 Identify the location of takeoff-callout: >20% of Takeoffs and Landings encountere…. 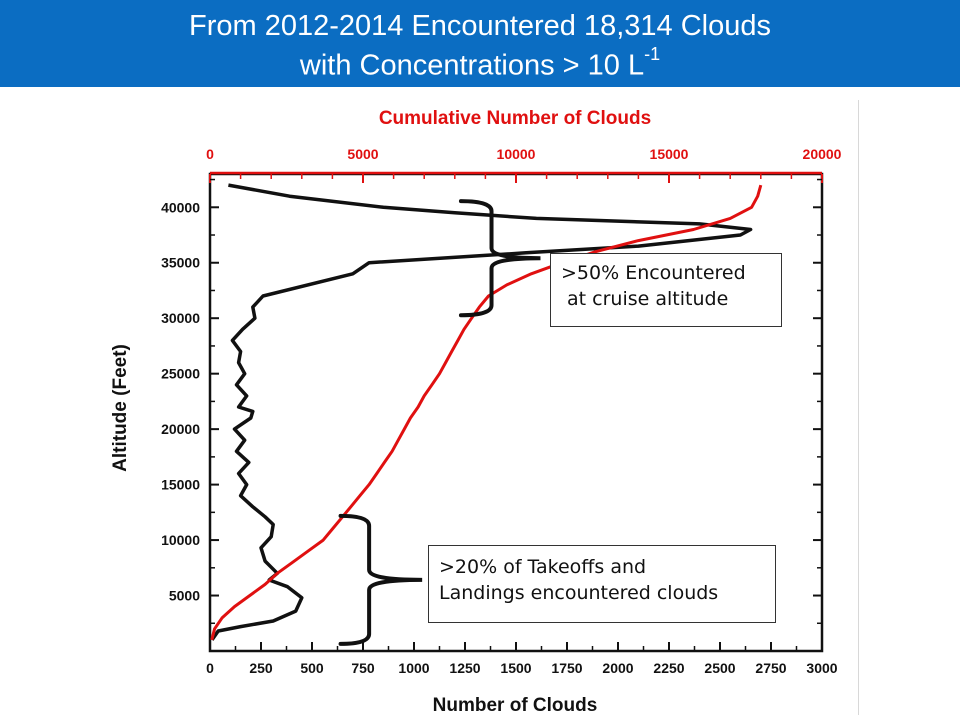
(602, 584).